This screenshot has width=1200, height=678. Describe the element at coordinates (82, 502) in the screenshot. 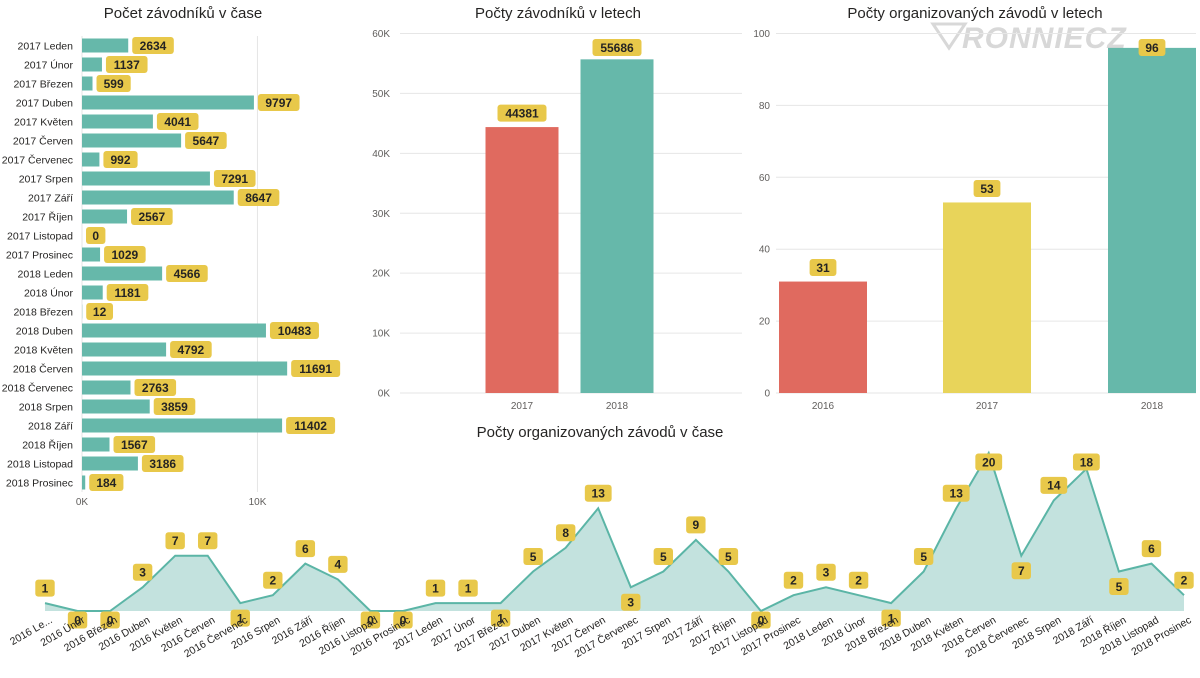

I see `x-tick-label: 0K` at that location.